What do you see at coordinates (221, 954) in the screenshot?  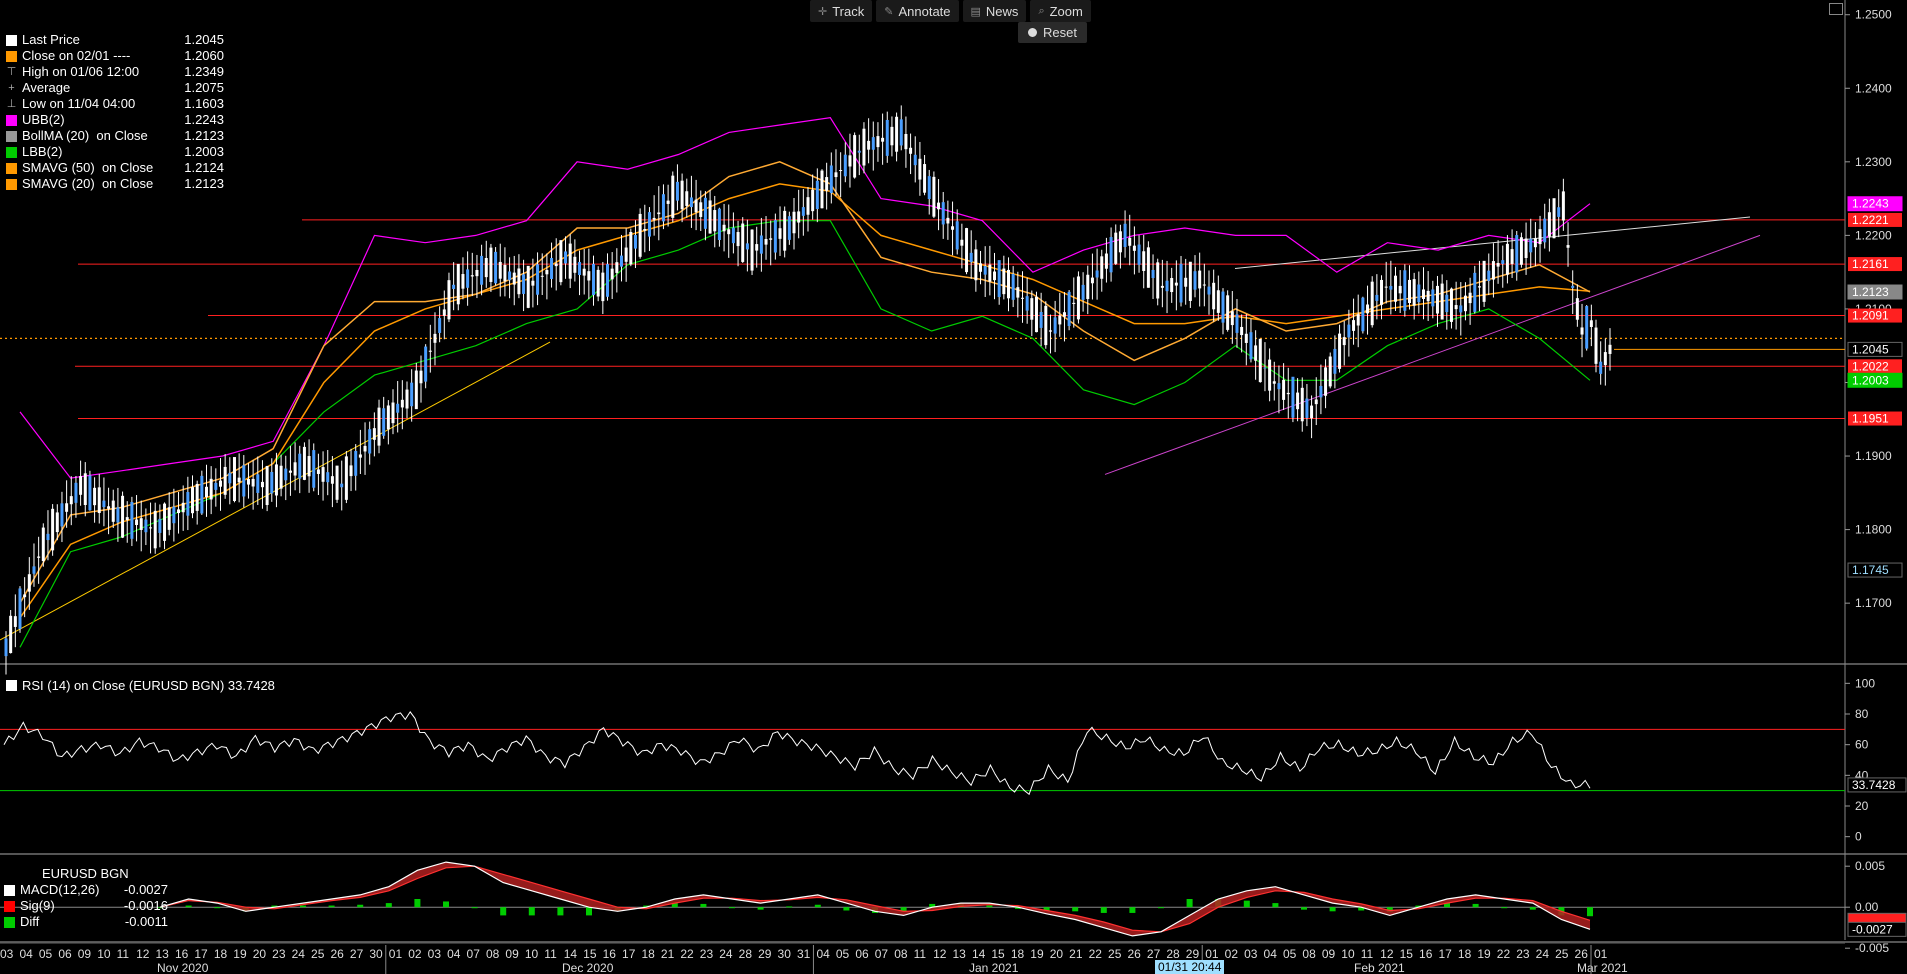 I see `x-day-label: 18` at bounding box center [221, 954].